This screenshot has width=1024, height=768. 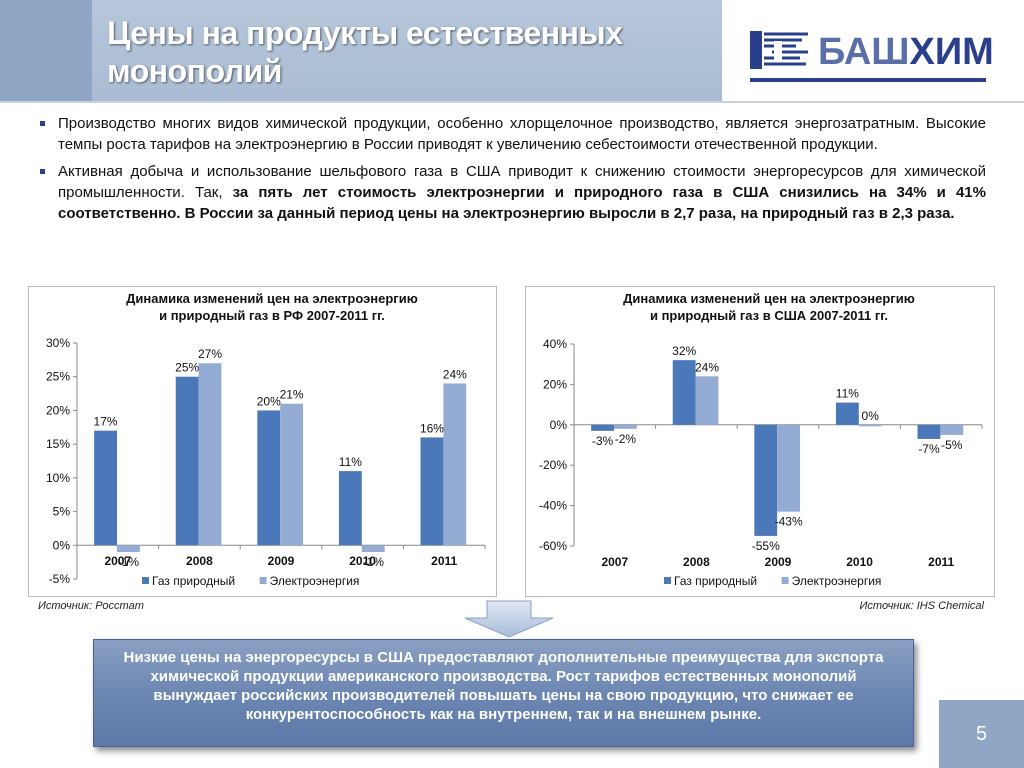 I want to click on y-tick-label: 5%, so click(x=62, y=512).